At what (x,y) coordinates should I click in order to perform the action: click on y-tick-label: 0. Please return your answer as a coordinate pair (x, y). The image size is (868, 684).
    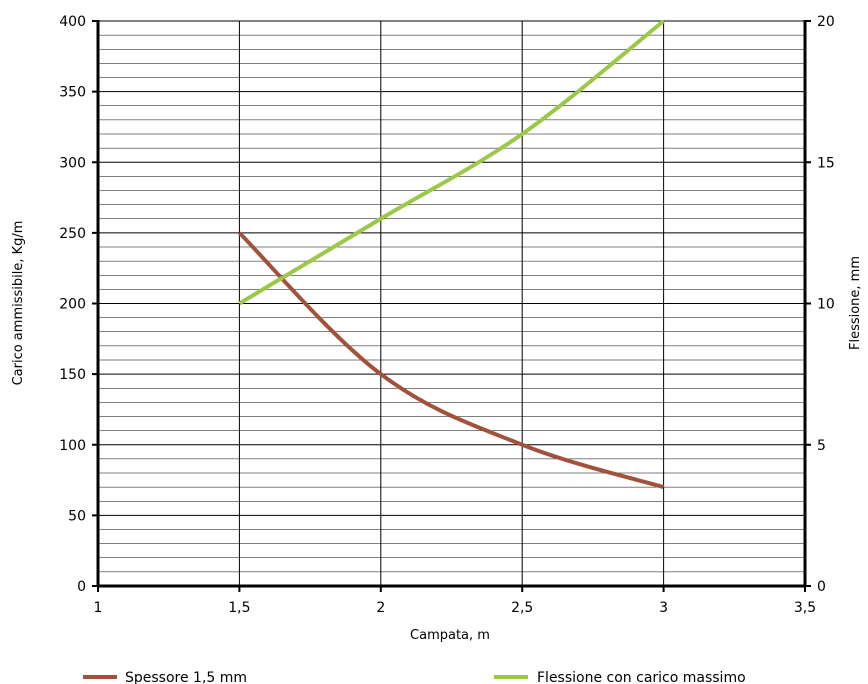
    Looking at the image, I should click on (81, 587).